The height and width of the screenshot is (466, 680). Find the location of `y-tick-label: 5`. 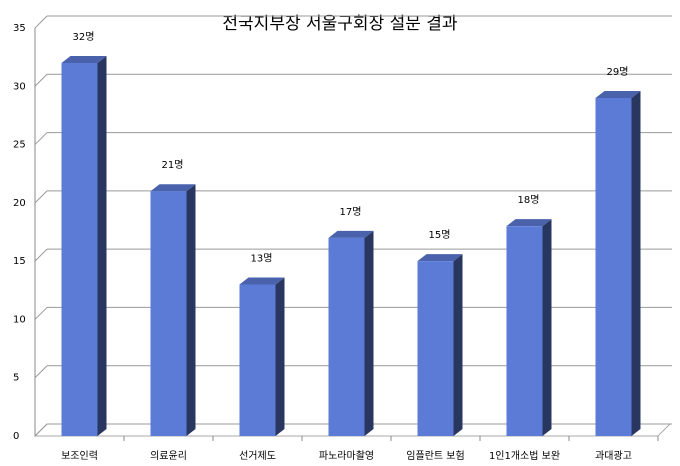

y-tick-label: 5 is located at coordinates (16, 378).